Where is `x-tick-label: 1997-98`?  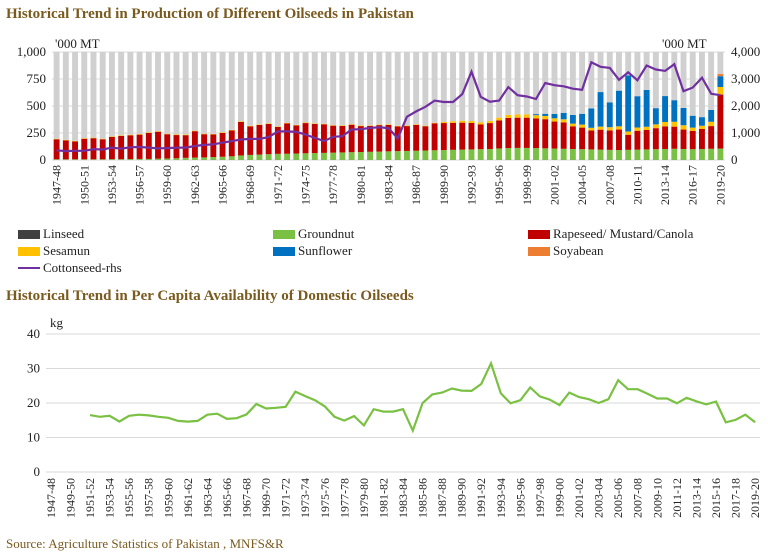 x-tick-label: 1997-98 is located at coordinates (540, 498).